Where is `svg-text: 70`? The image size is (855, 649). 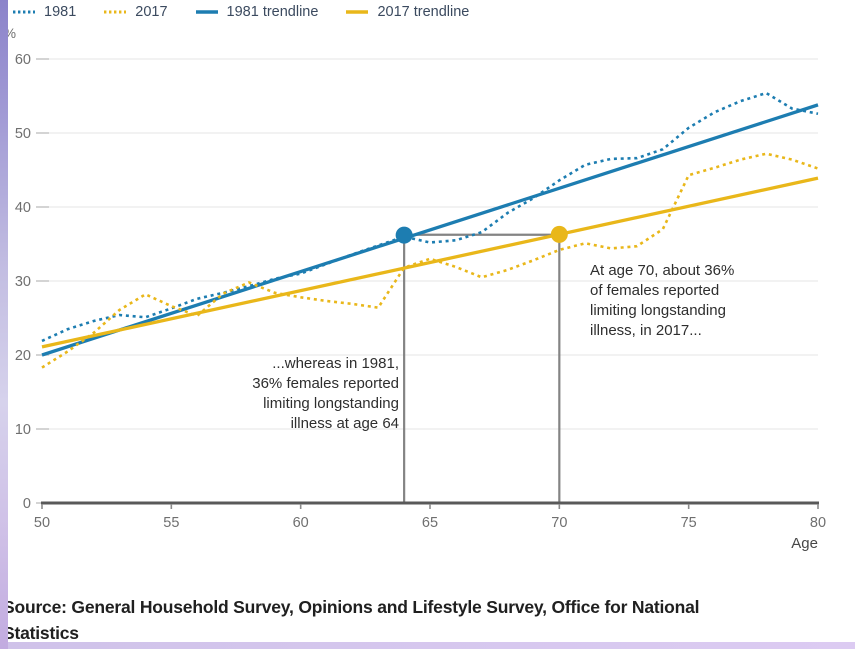 svg-text: 70 is located at coordinates (559, 523).